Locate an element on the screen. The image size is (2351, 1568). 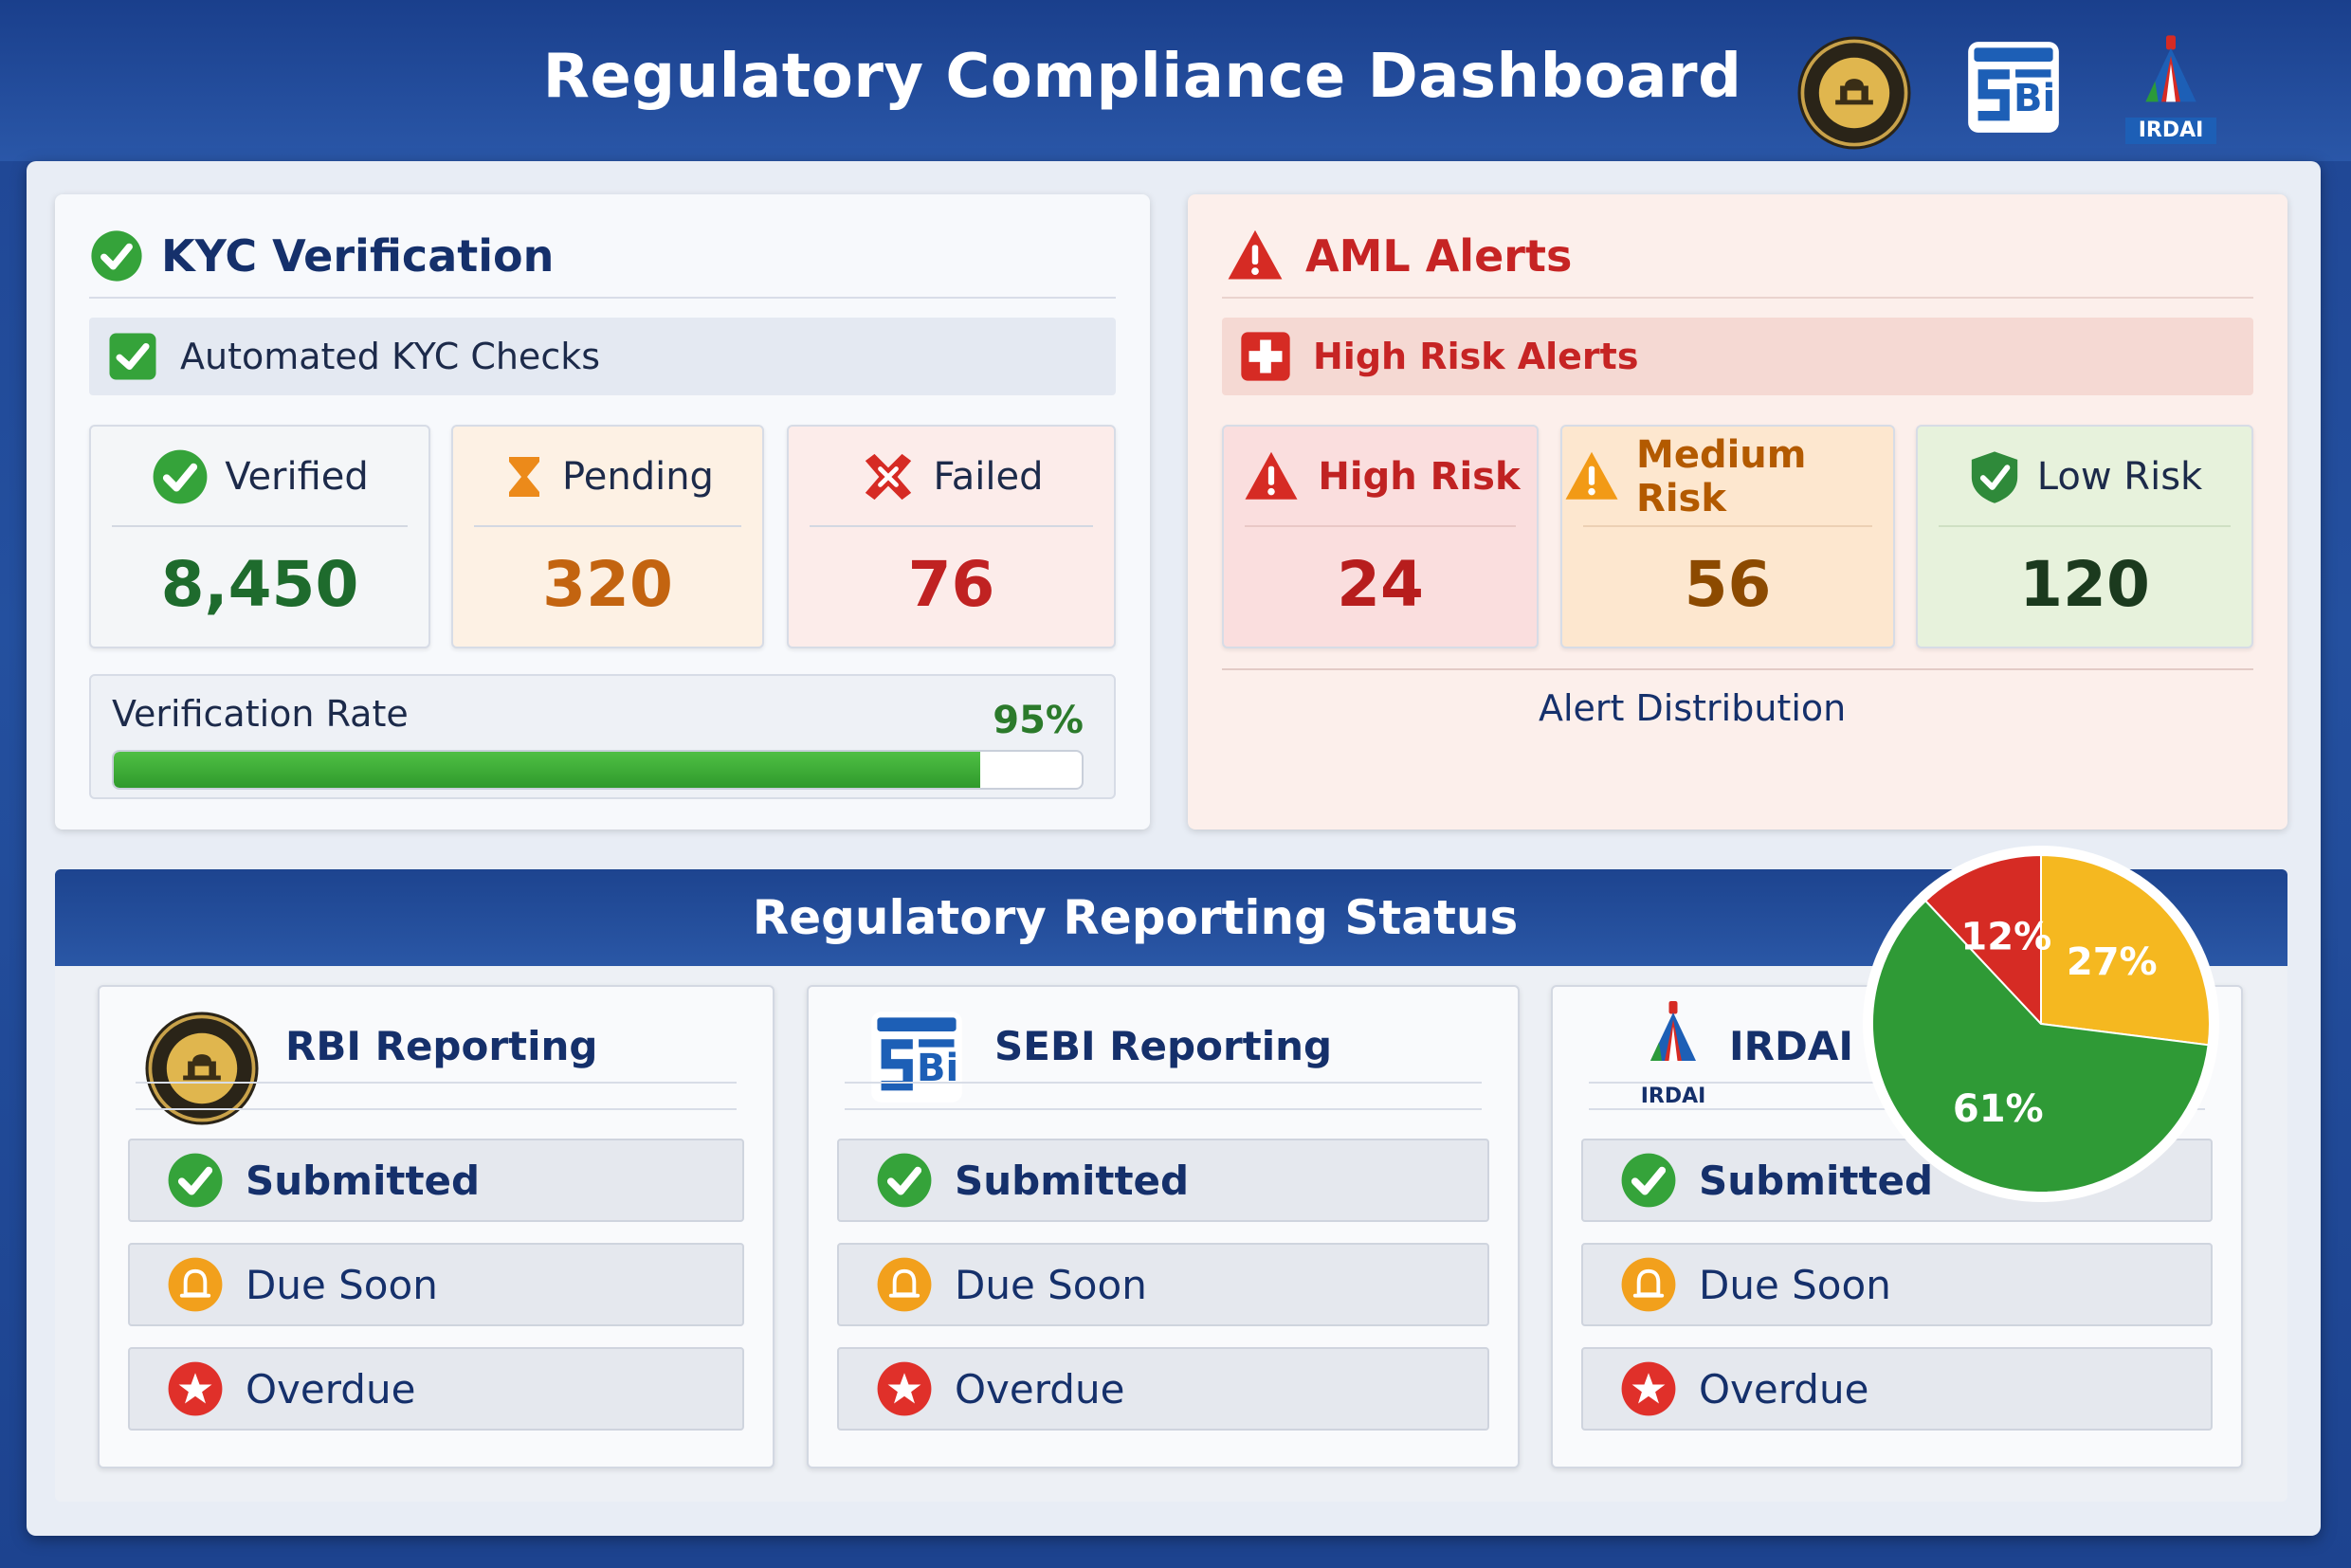
aml-panel-title: AML Alerts is located at coordinates (1397, 256).